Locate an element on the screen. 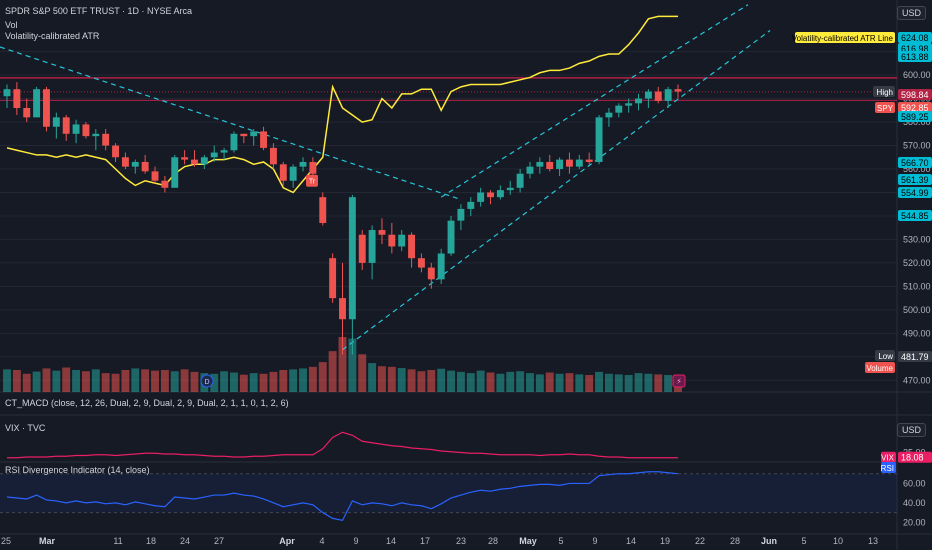  x-tick-label: Jun is located at coordinates (769, 541).